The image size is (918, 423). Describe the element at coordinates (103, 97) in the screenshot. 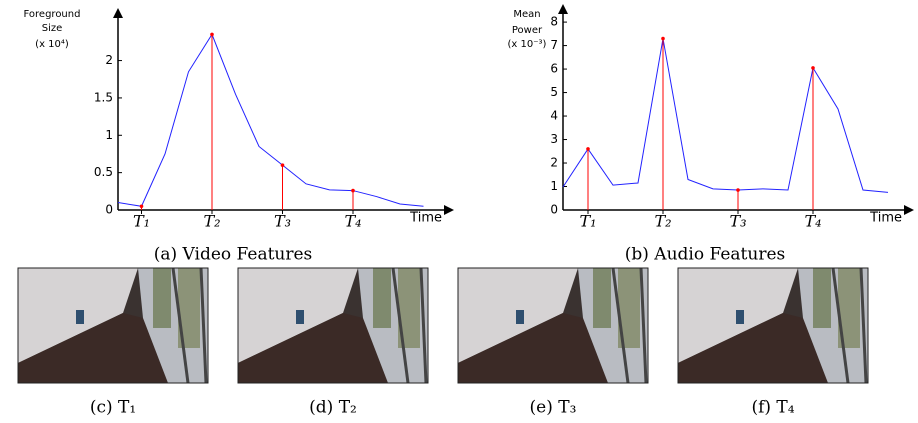

I see `y-tick-label: 1.5` at that location.